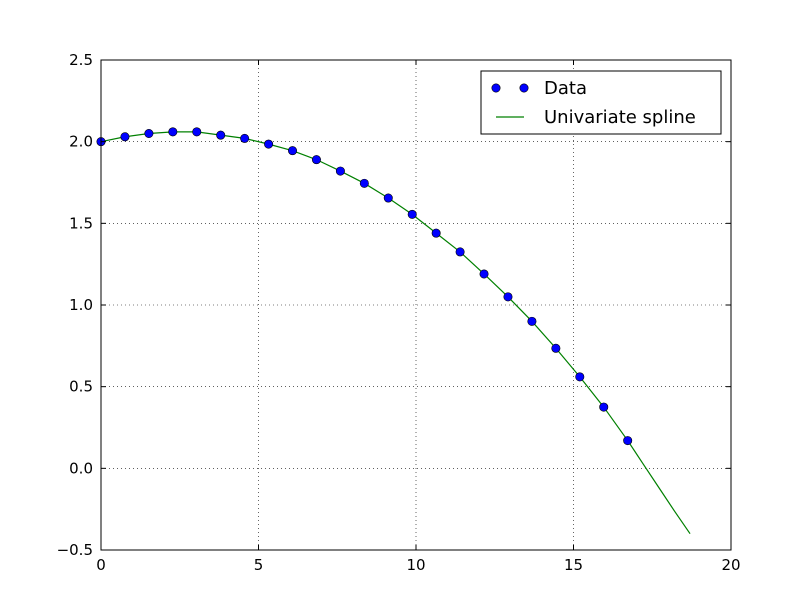 The image size is (812, 612). I want to click on y-tick-label: −0.5, so click(75, 550).